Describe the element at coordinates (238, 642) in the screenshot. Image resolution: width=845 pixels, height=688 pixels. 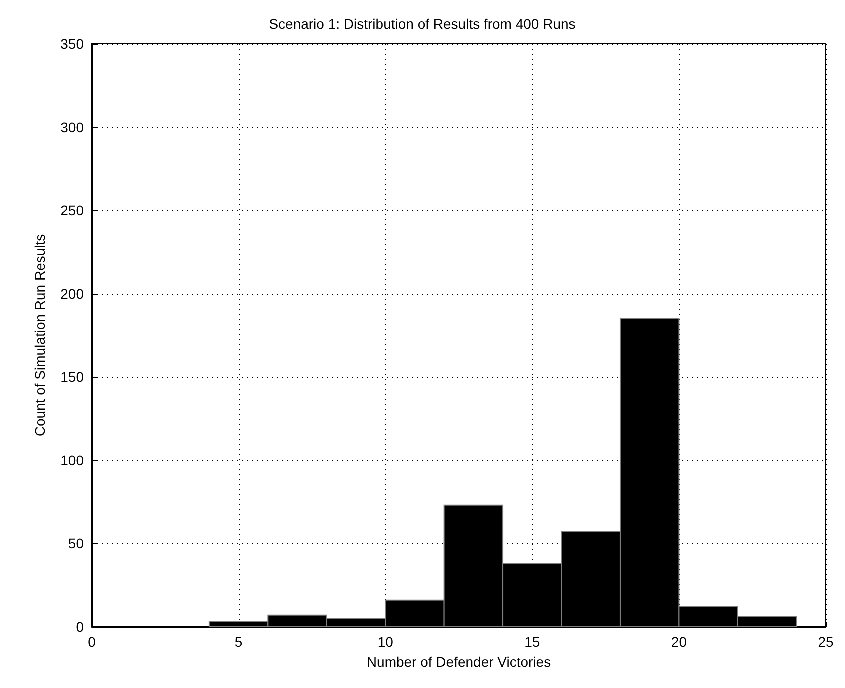
I see `x-tick-label: 5` at that location.